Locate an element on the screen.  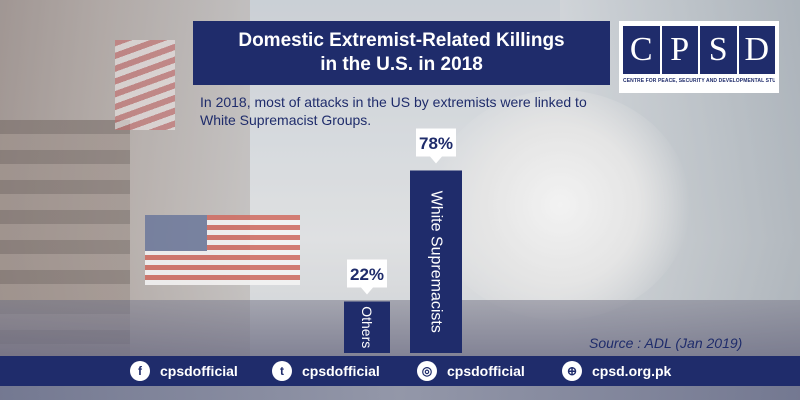
bar-white-supremacists is located at coordinates (436, 261).